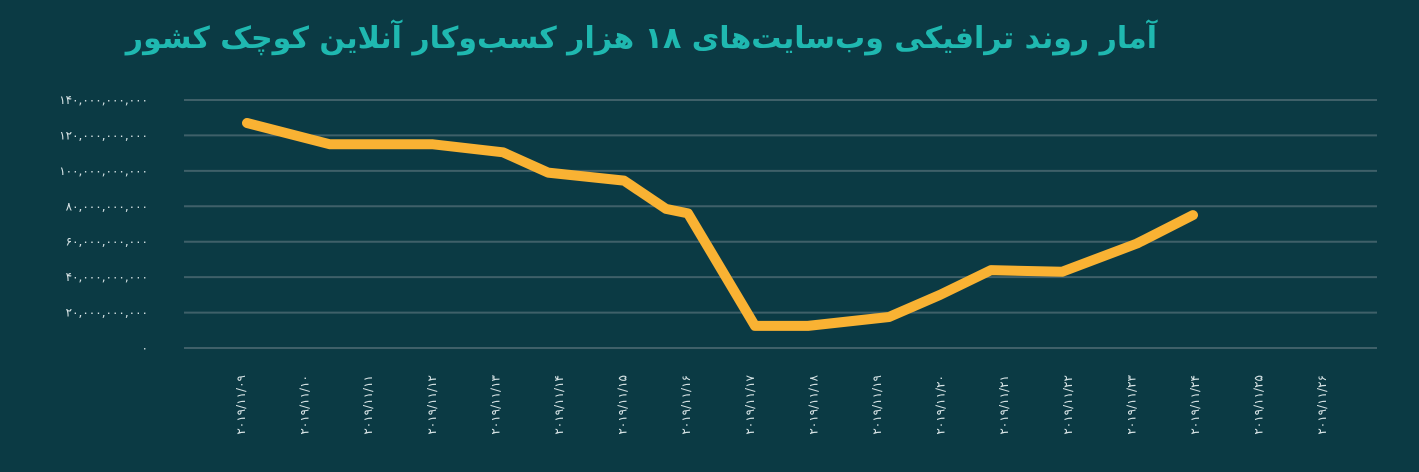 The image size is (1419, 472). I want to click on y-tick-label: ۲۰,۰۰۰,۰۰۰,۰۰۰, so click(107, 313).